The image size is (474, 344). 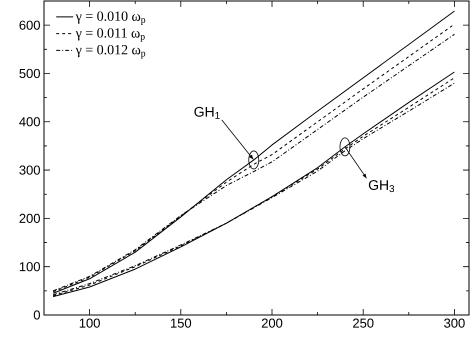 What do you see at coordinates (29, 170) in the screenshot?
I see `y-tick-label: 300` at bounding box center [29, 170].